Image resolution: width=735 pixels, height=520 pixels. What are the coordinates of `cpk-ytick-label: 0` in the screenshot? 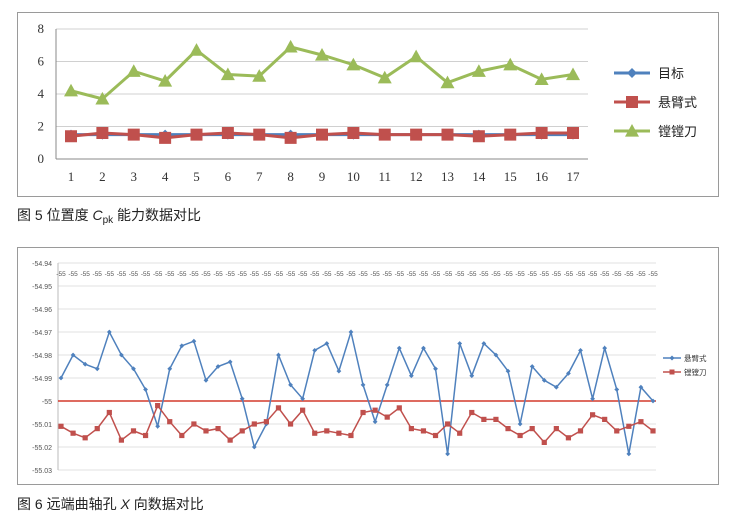 It's located at (41, 158).